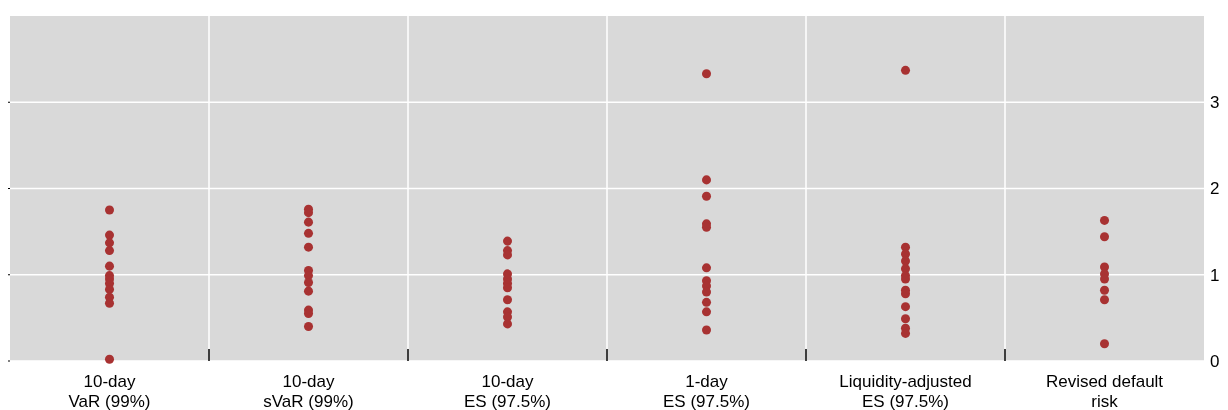 The width and height of the screenshot is (1228, 410). What do you see at coordinates (507, 391) in the screenshot?
I see `x-tick-label: 10-day ES (97.5%)` at bounding box center [507, 391].